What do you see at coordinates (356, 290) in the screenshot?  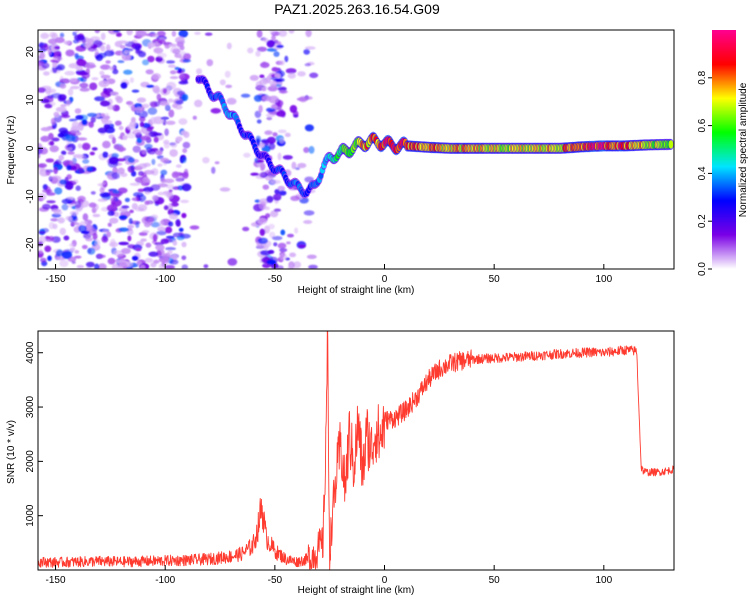 I see `spectrogram-xlabel: Height of straight line (km)` at bounding box center [356, 290].